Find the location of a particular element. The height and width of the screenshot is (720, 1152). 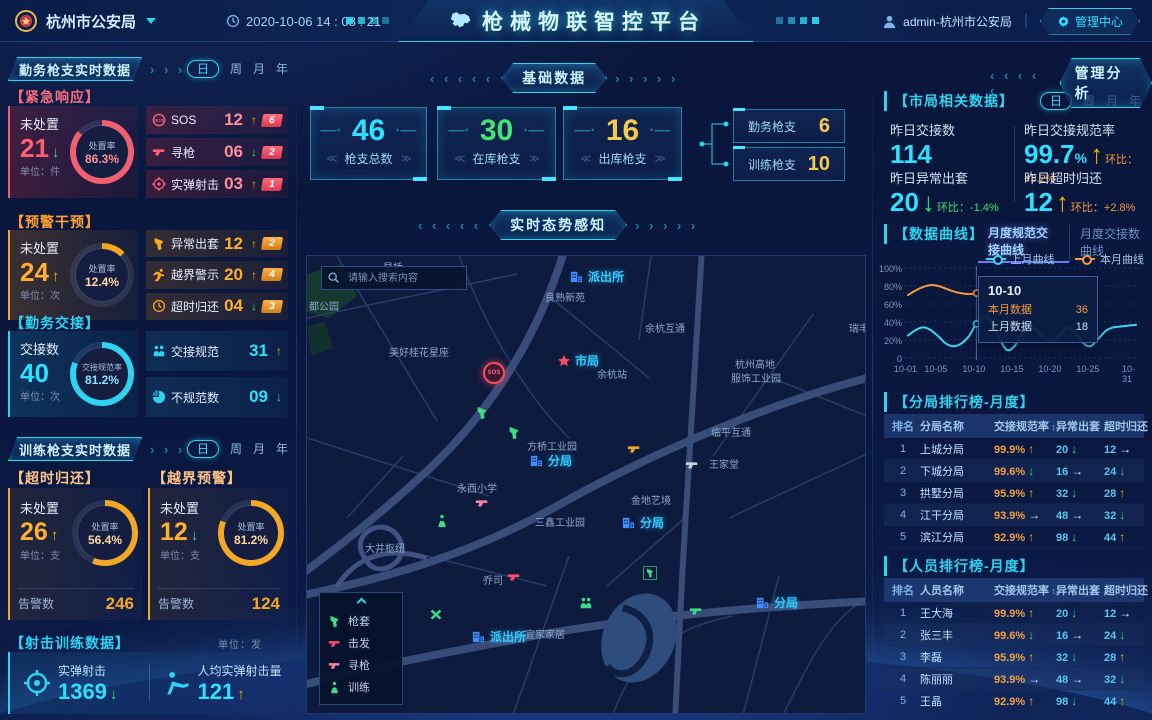

map-marker-tools is located at coordinates (436, 615).